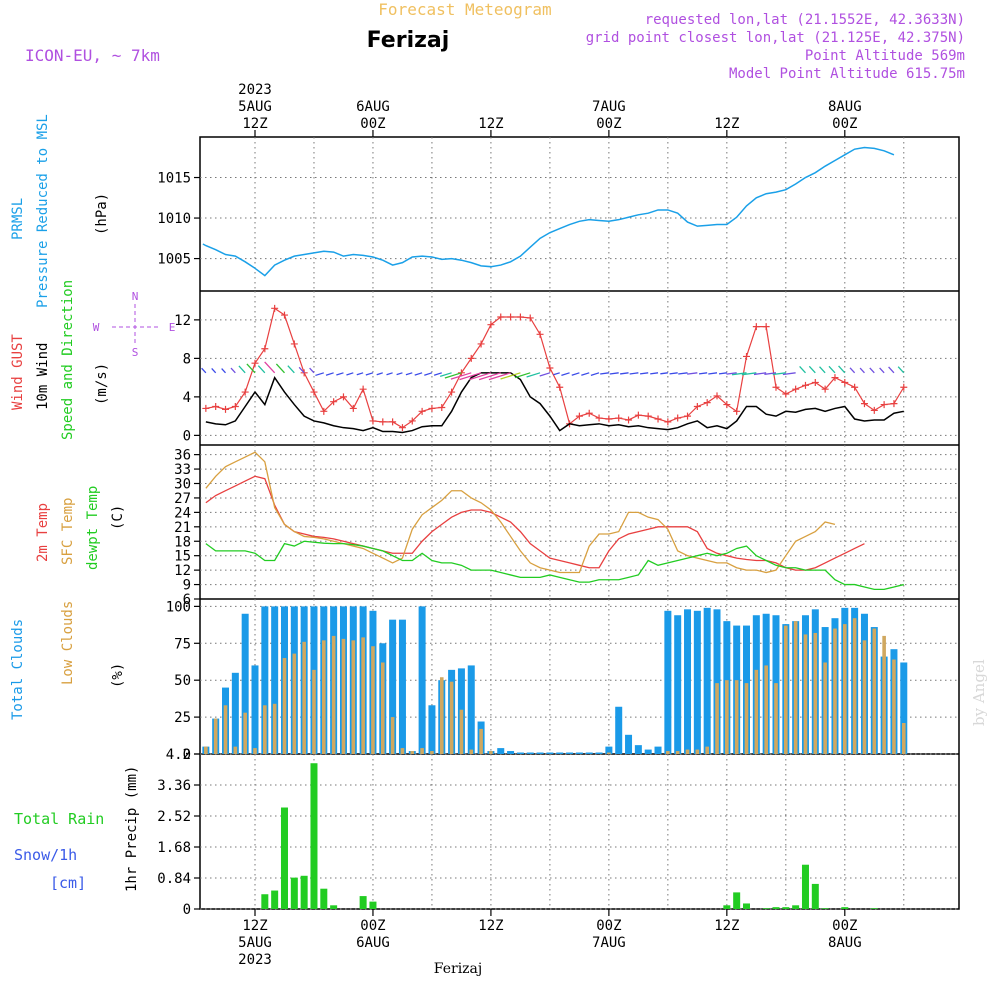 The width and height of the screenshot is (1000, 1000). What do you see at coordinates (59, 819) in the screenshot?
I see `total-rain-title: Total Rain` at bounding box center [59, 819].